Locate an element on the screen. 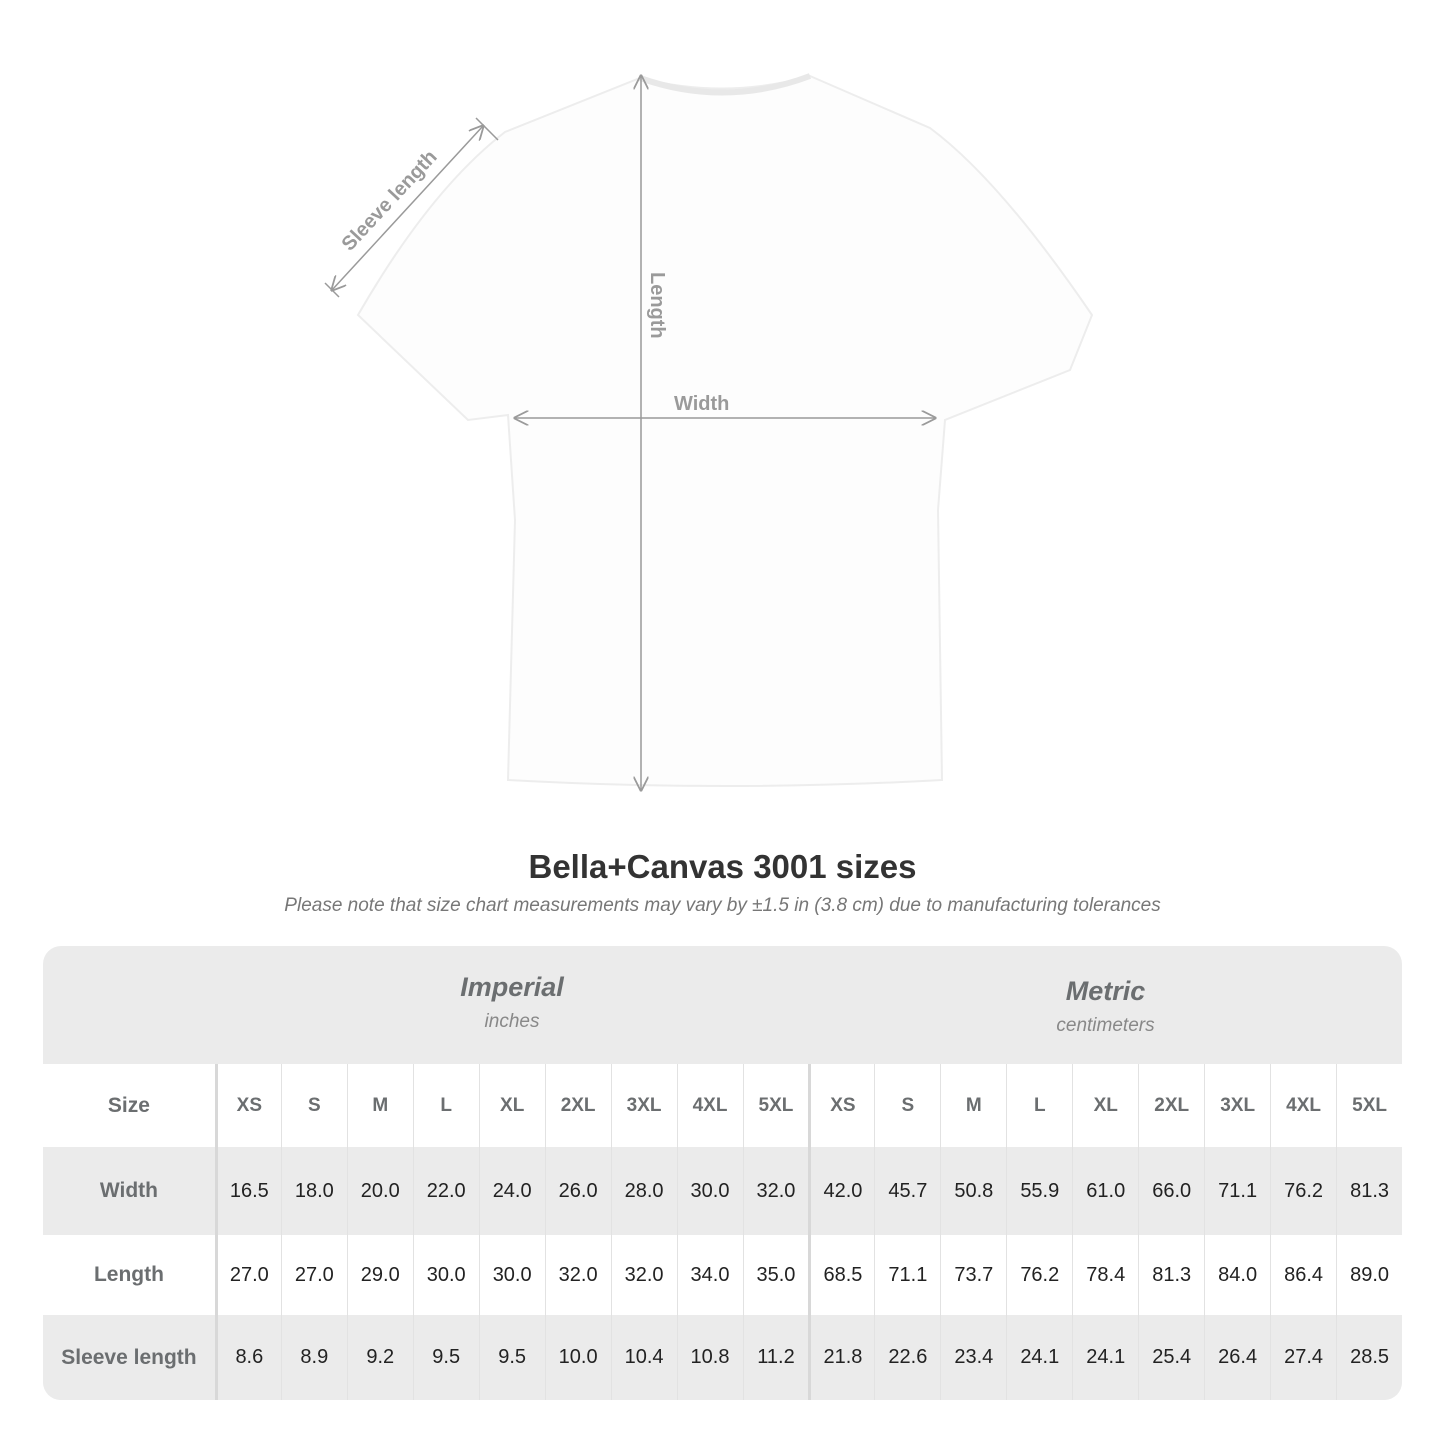 This screenshot has height=1445, width=1445. row-label: Sleeve length is located at coordinates (129, 1357).